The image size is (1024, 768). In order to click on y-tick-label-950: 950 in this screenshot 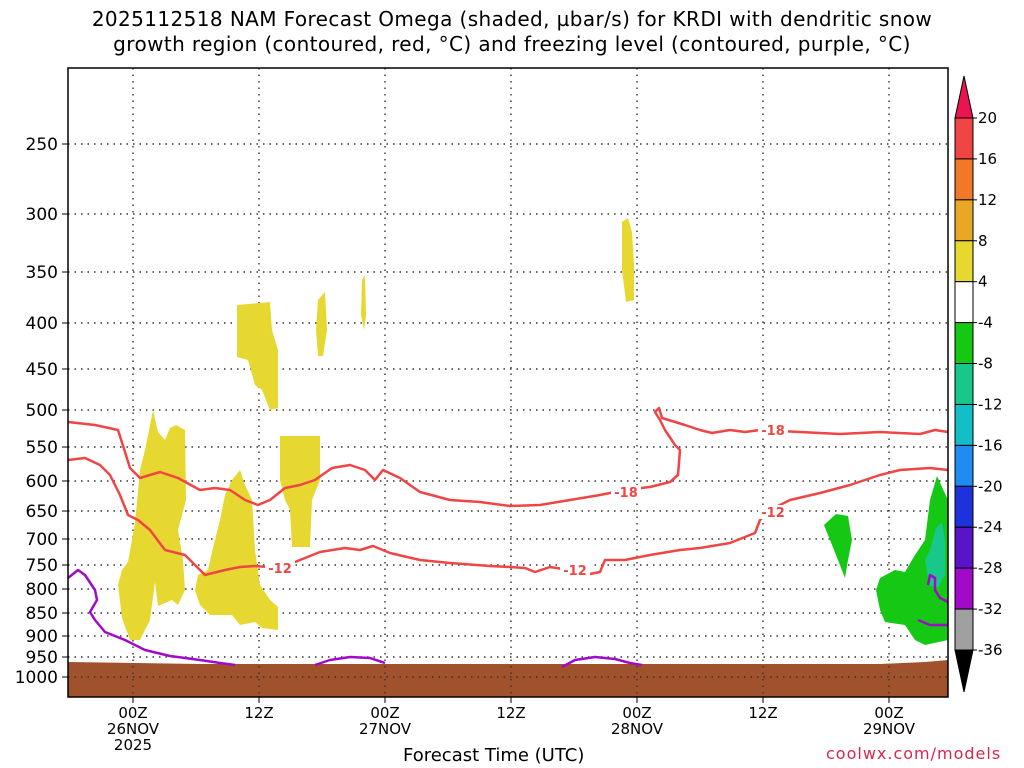, I will do `click(42, 658)`.